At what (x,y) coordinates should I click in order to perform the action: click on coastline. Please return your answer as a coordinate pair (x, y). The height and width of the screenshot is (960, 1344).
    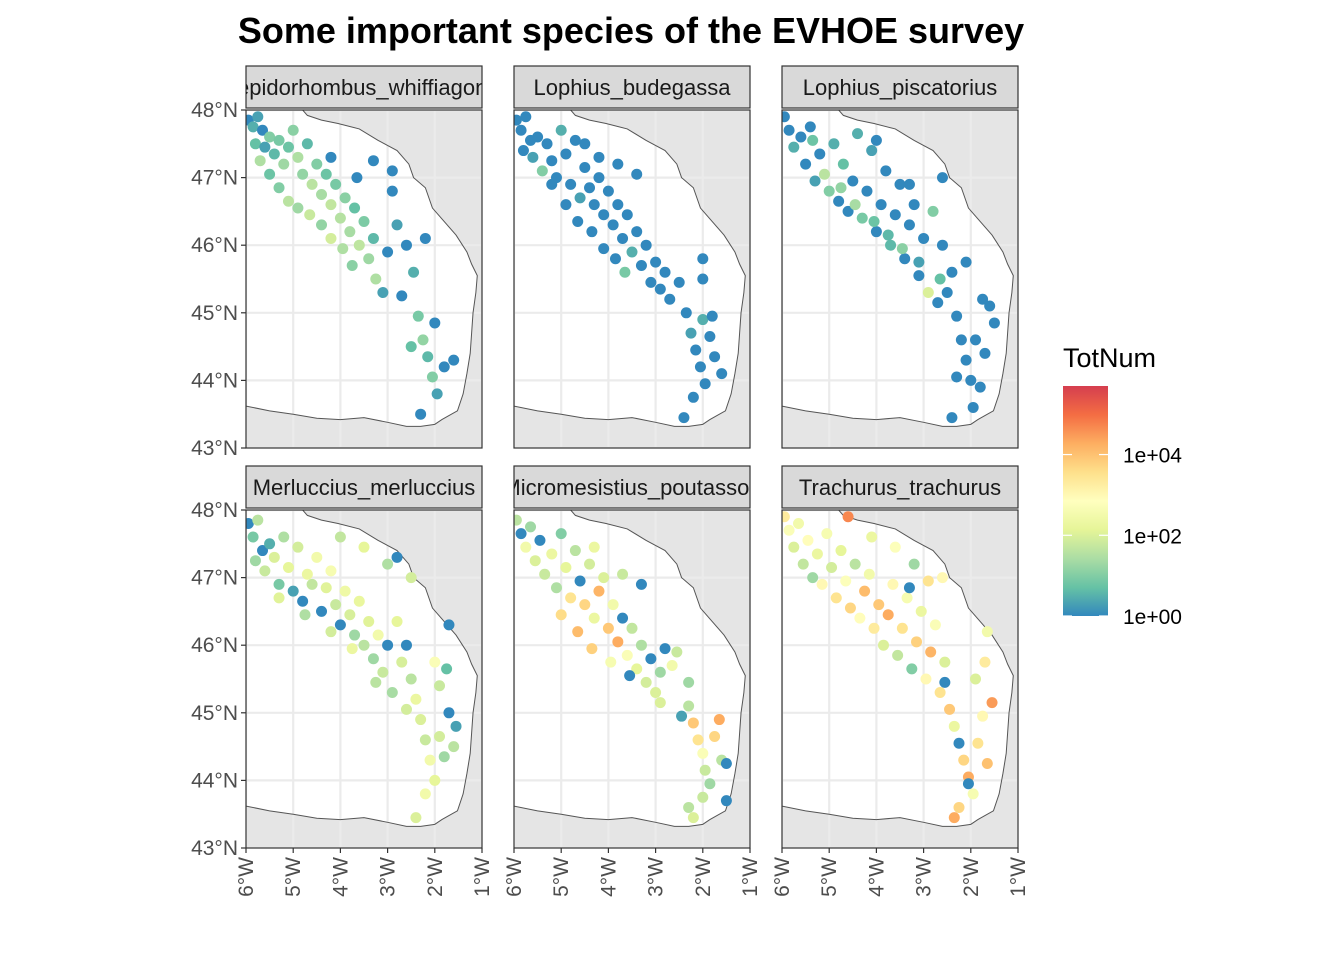
    Looking at the image, I should click on (362, 268).